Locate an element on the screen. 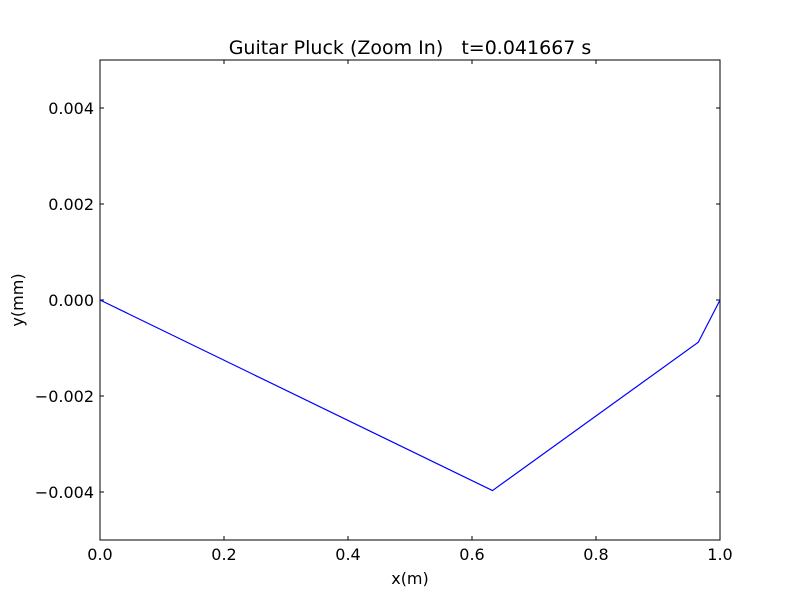 This screenshot has width=800, height=600. y-tick-label: 0.004 is located at coordinates (71, 108).